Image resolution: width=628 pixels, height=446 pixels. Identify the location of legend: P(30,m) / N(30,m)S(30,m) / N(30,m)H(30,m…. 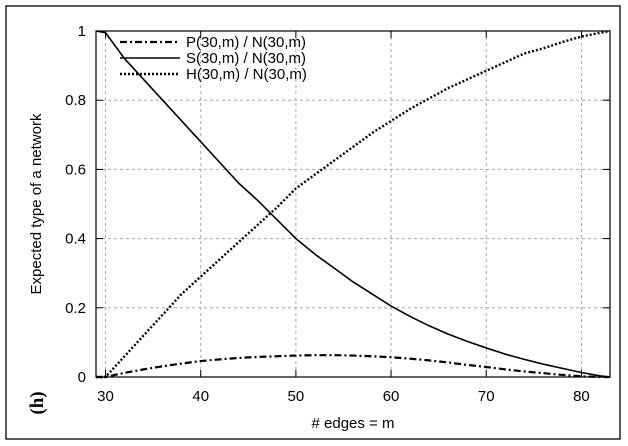
(213, 58).